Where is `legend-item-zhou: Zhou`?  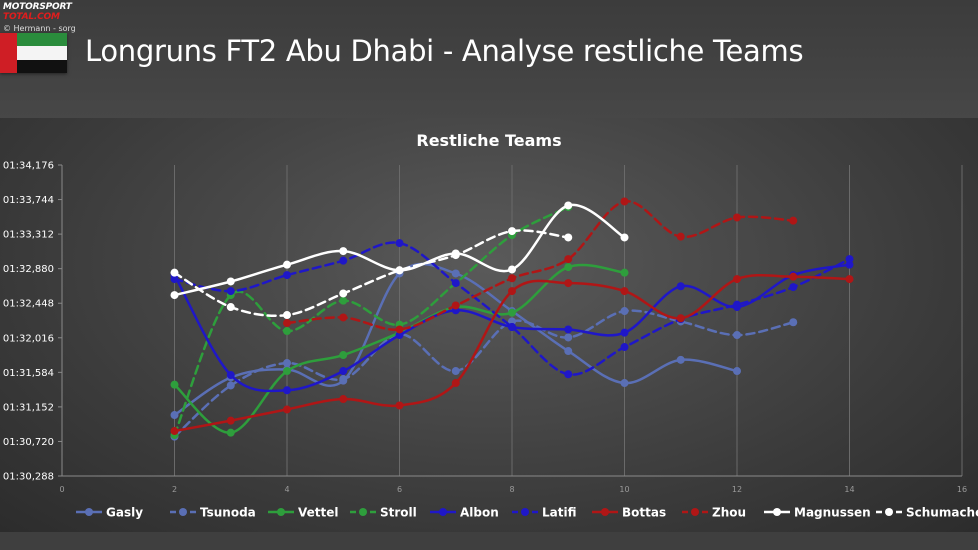
legend-item-zhou: Zhou is located at coordinates (714, 513).